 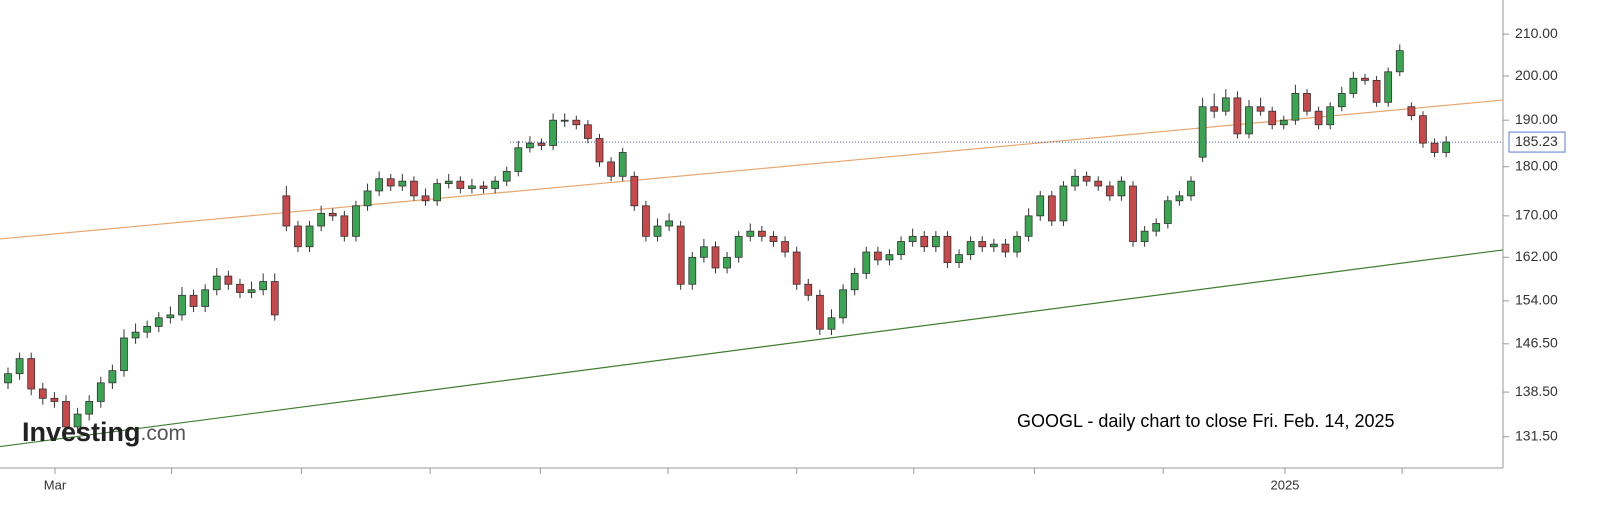 I want to click on y-tick-label: 210.00, so click(x=1536, y=33).